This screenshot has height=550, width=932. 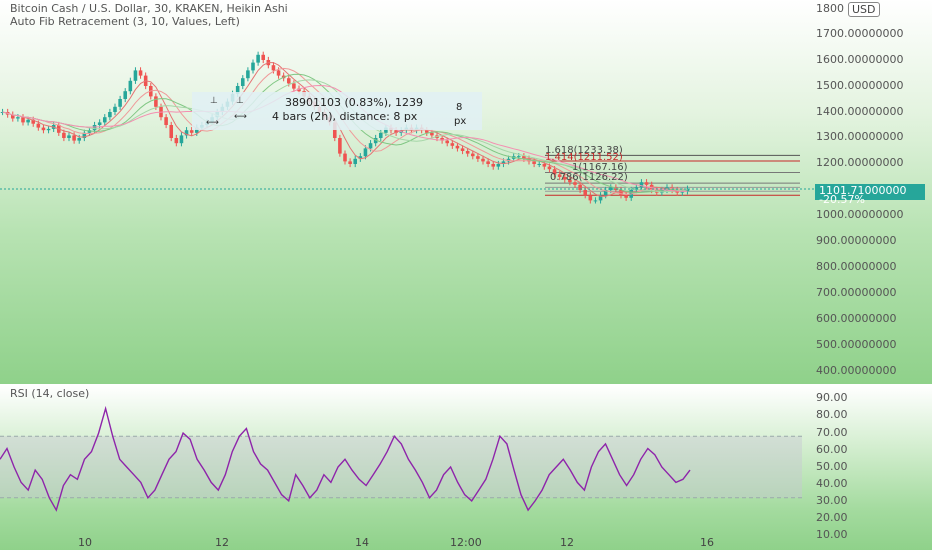 I want to click on measure-price-icon: ⊥, so click(x=214, y=101).